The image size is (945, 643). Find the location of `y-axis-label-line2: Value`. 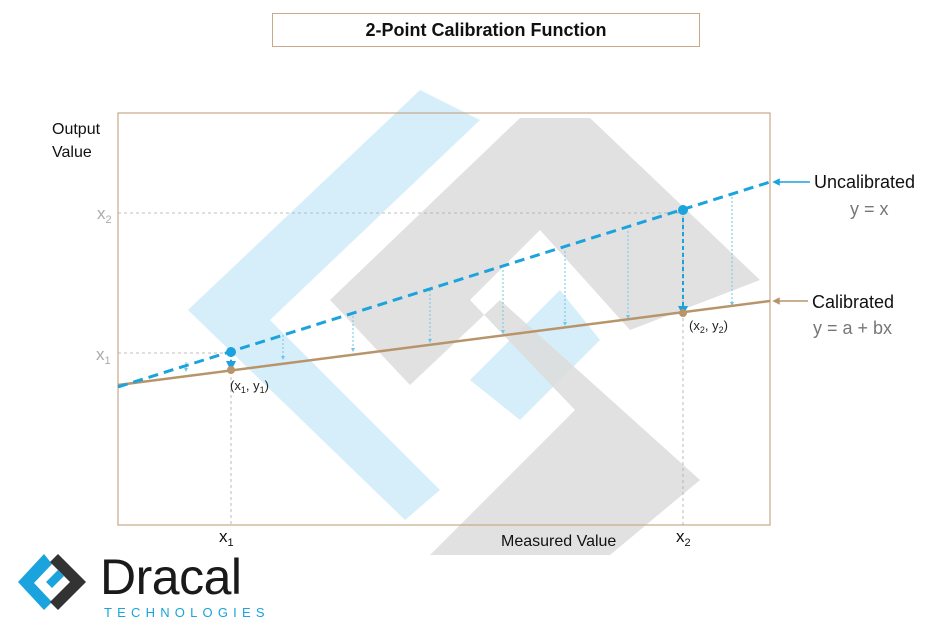

y-axis-label-line2: Value is located at coordinates (72, 152).